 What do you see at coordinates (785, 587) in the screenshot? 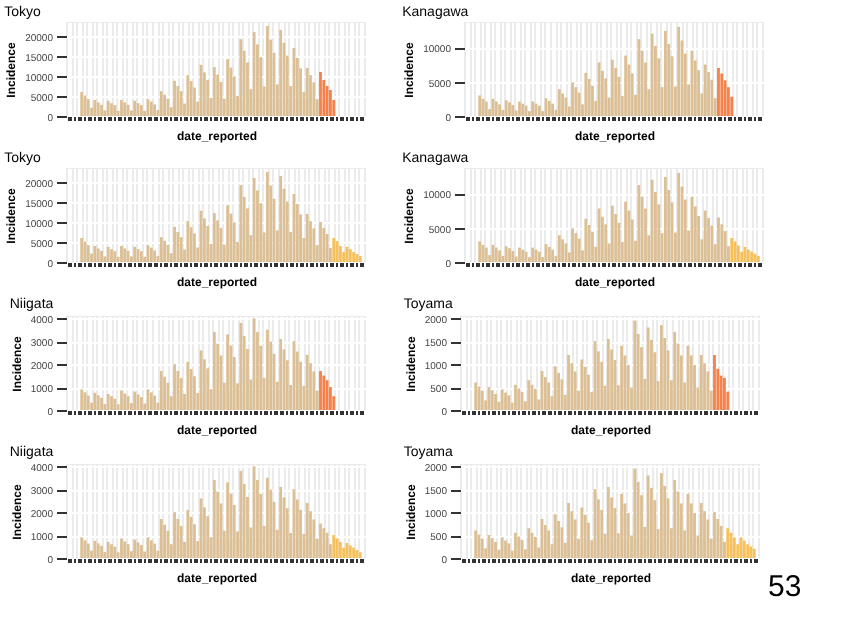
I see `text: 53` at bounding box center [785, 587].